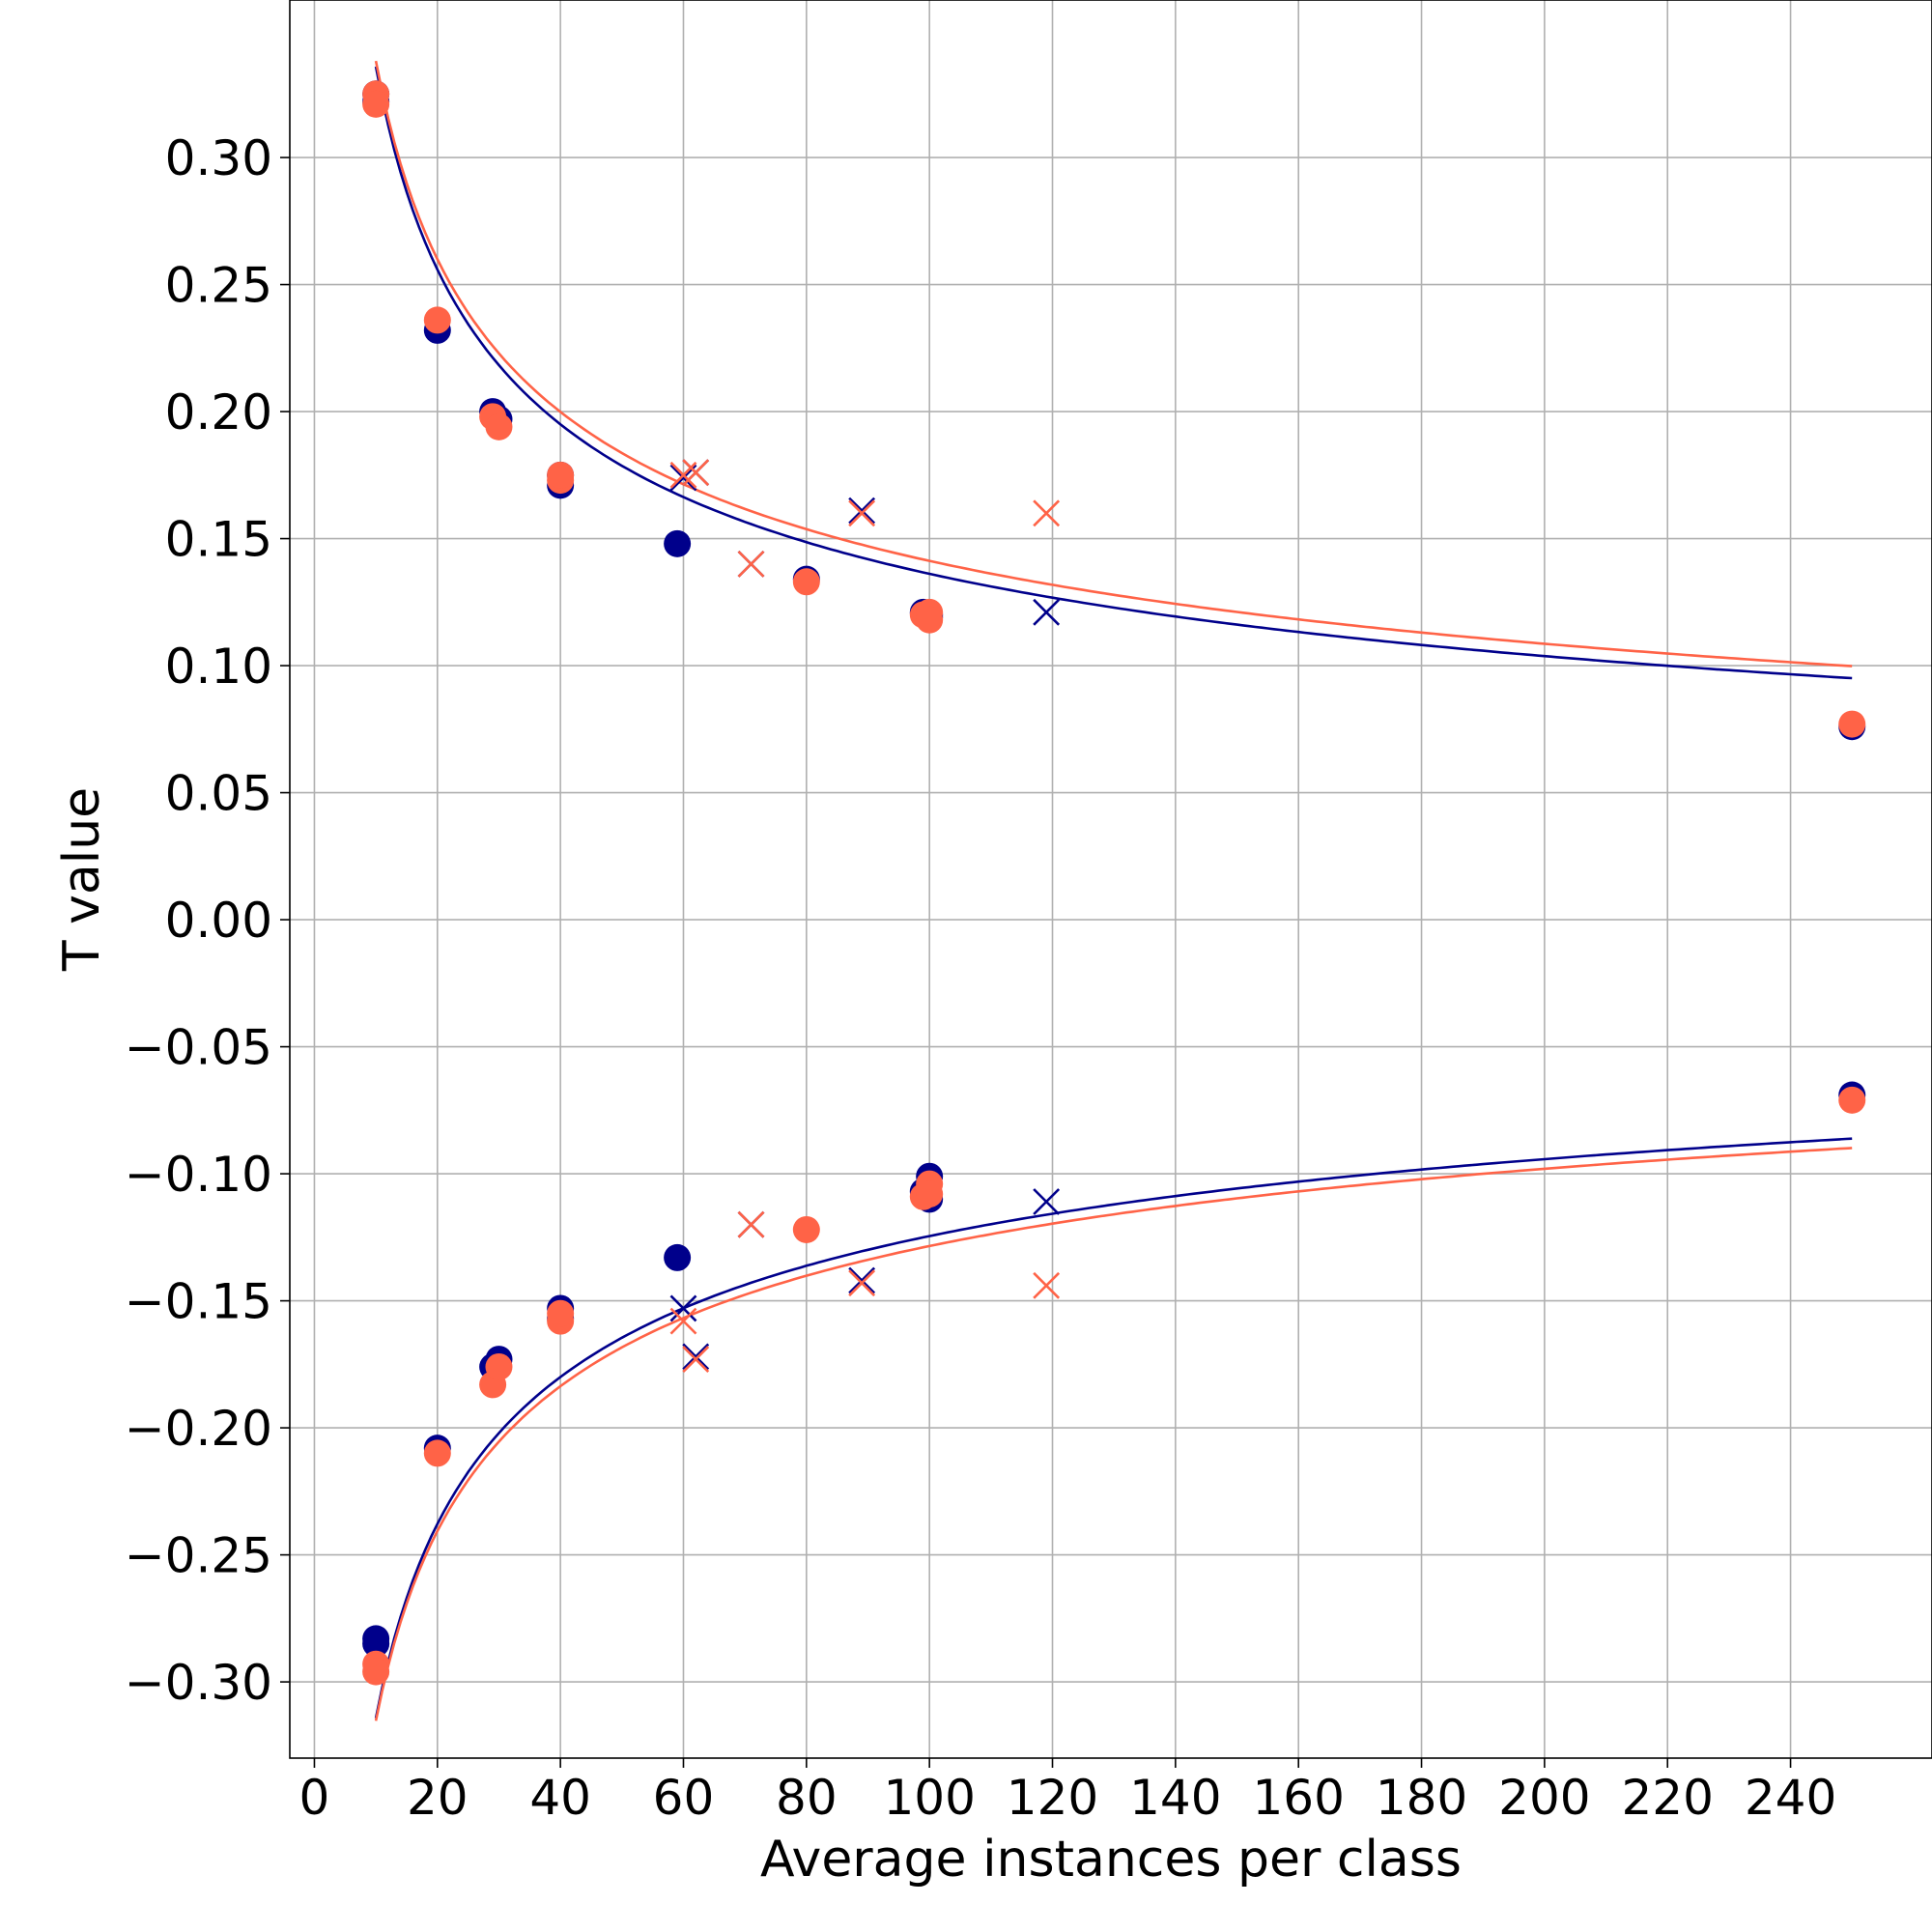 This screenshot has height=1932, width=1932. I want to click on y-tick-label: 0.25, so click(218, 286).